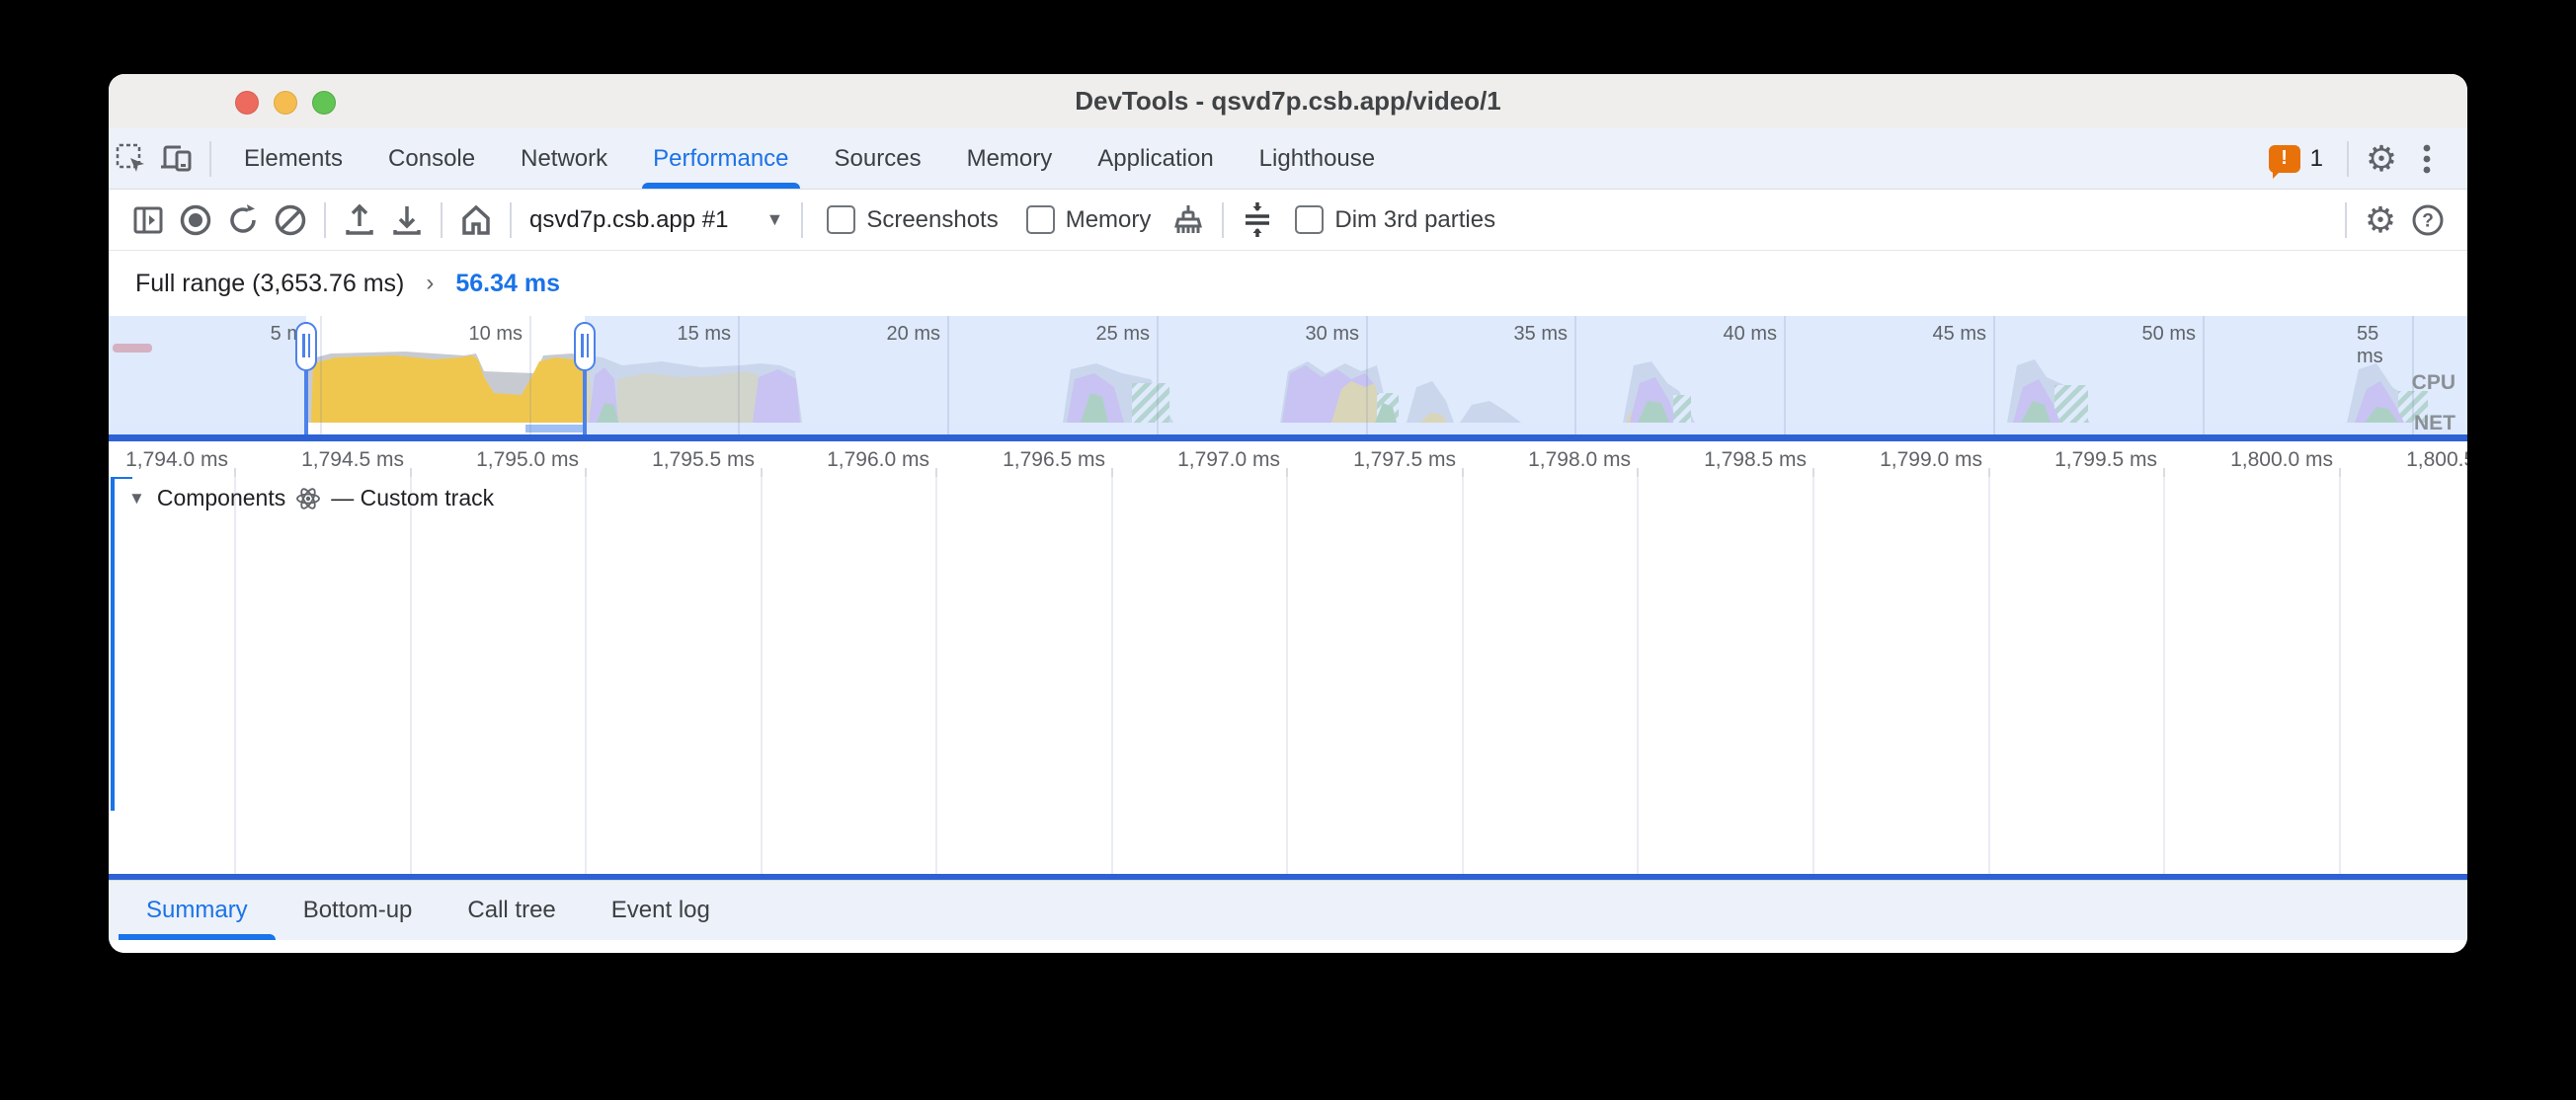 The image size is (2576, 1100). Describe the element at coordinates (1009, 158) in the screenshot. I see `tab-memory: Memory` at that location.